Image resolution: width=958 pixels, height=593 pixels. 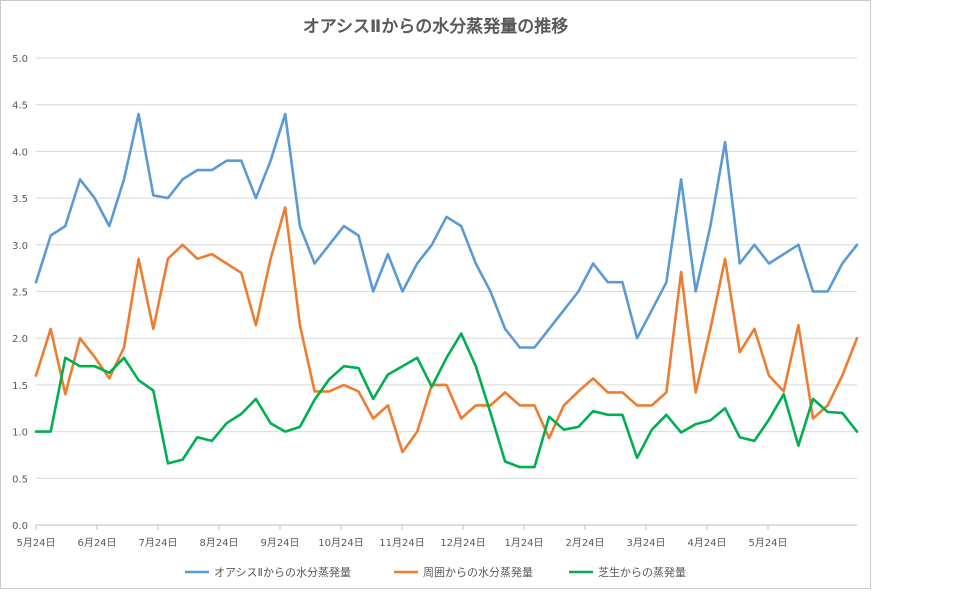 What do you see at coordinates (523, 543) in the screenshot?
I see `x-tick-label: 1月24日` at bounding box center [523, 543].